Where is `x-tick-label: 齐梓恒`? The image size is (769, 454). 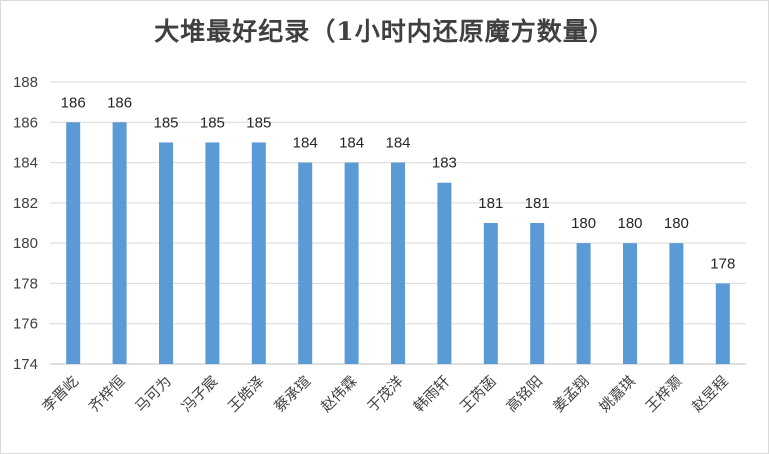 x-tick-label: 齐梓恒 is located at coordinates (107, 394).